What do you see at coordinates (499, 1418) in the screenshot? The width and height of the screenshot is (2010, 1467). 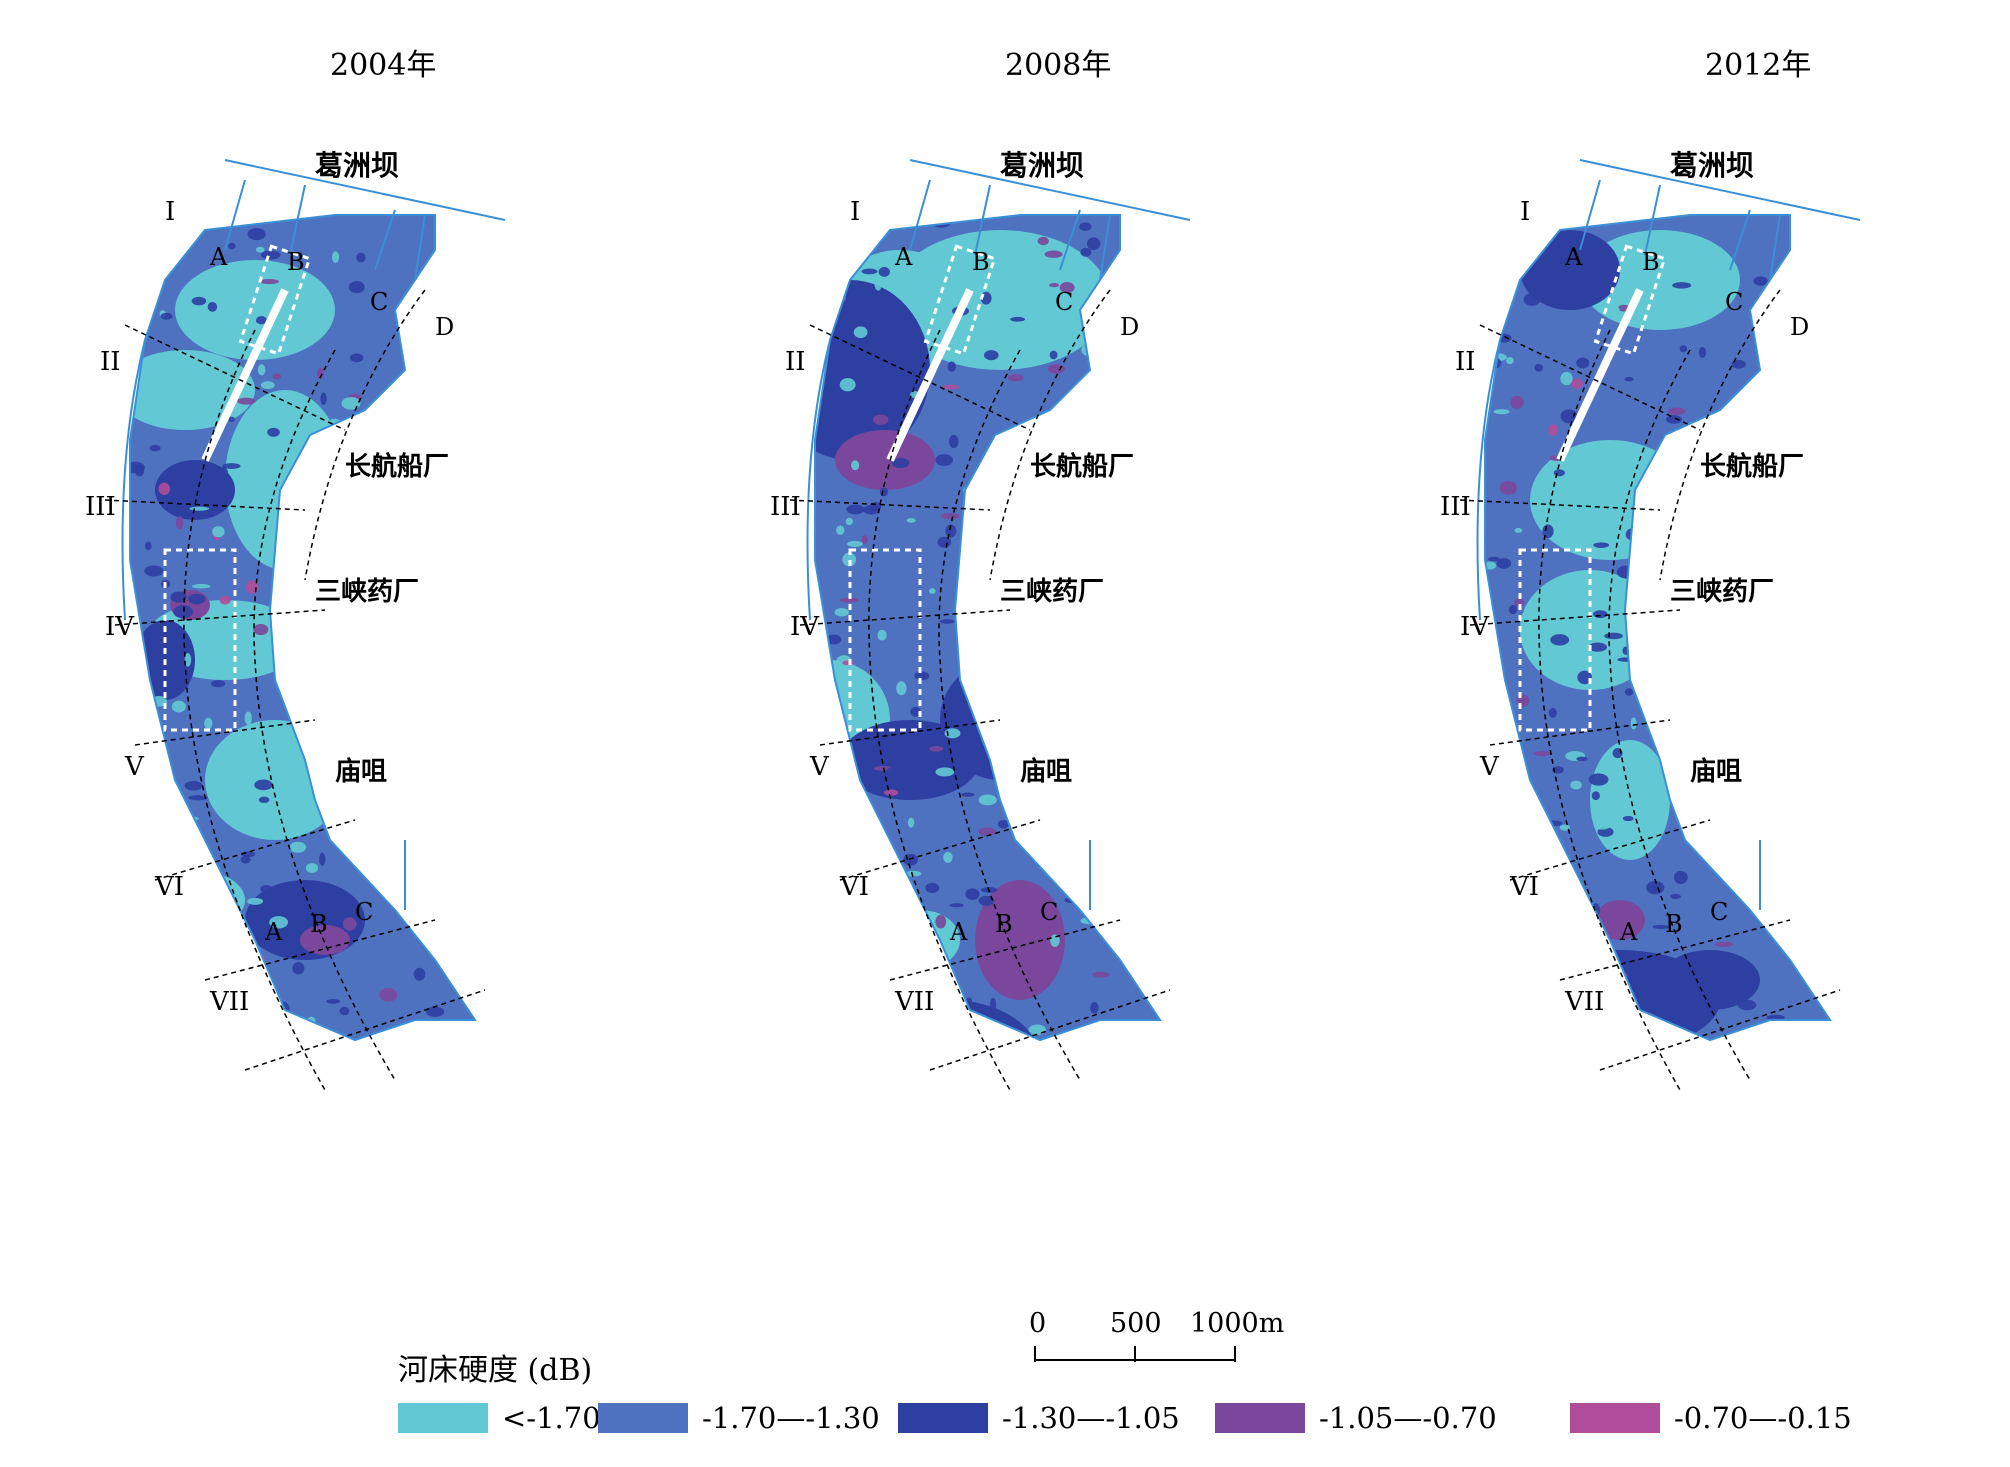 I see `legend-item-1: <-1.70` at bounding box center [499, 1418].